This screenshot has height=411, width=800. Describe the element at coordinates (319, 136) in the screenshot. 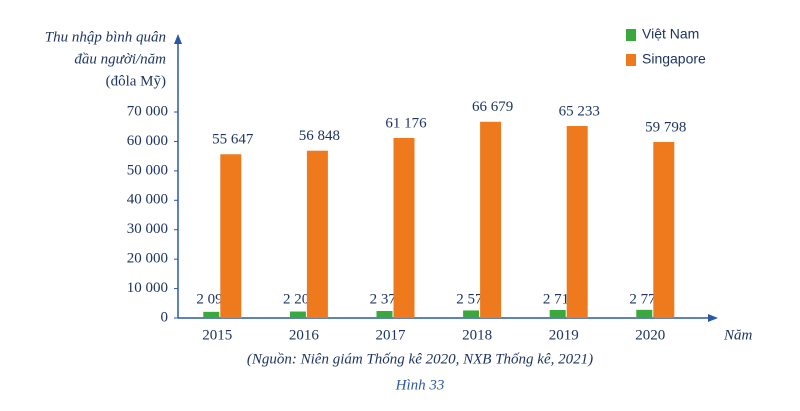

I see `value-label: 56 848` at that location.